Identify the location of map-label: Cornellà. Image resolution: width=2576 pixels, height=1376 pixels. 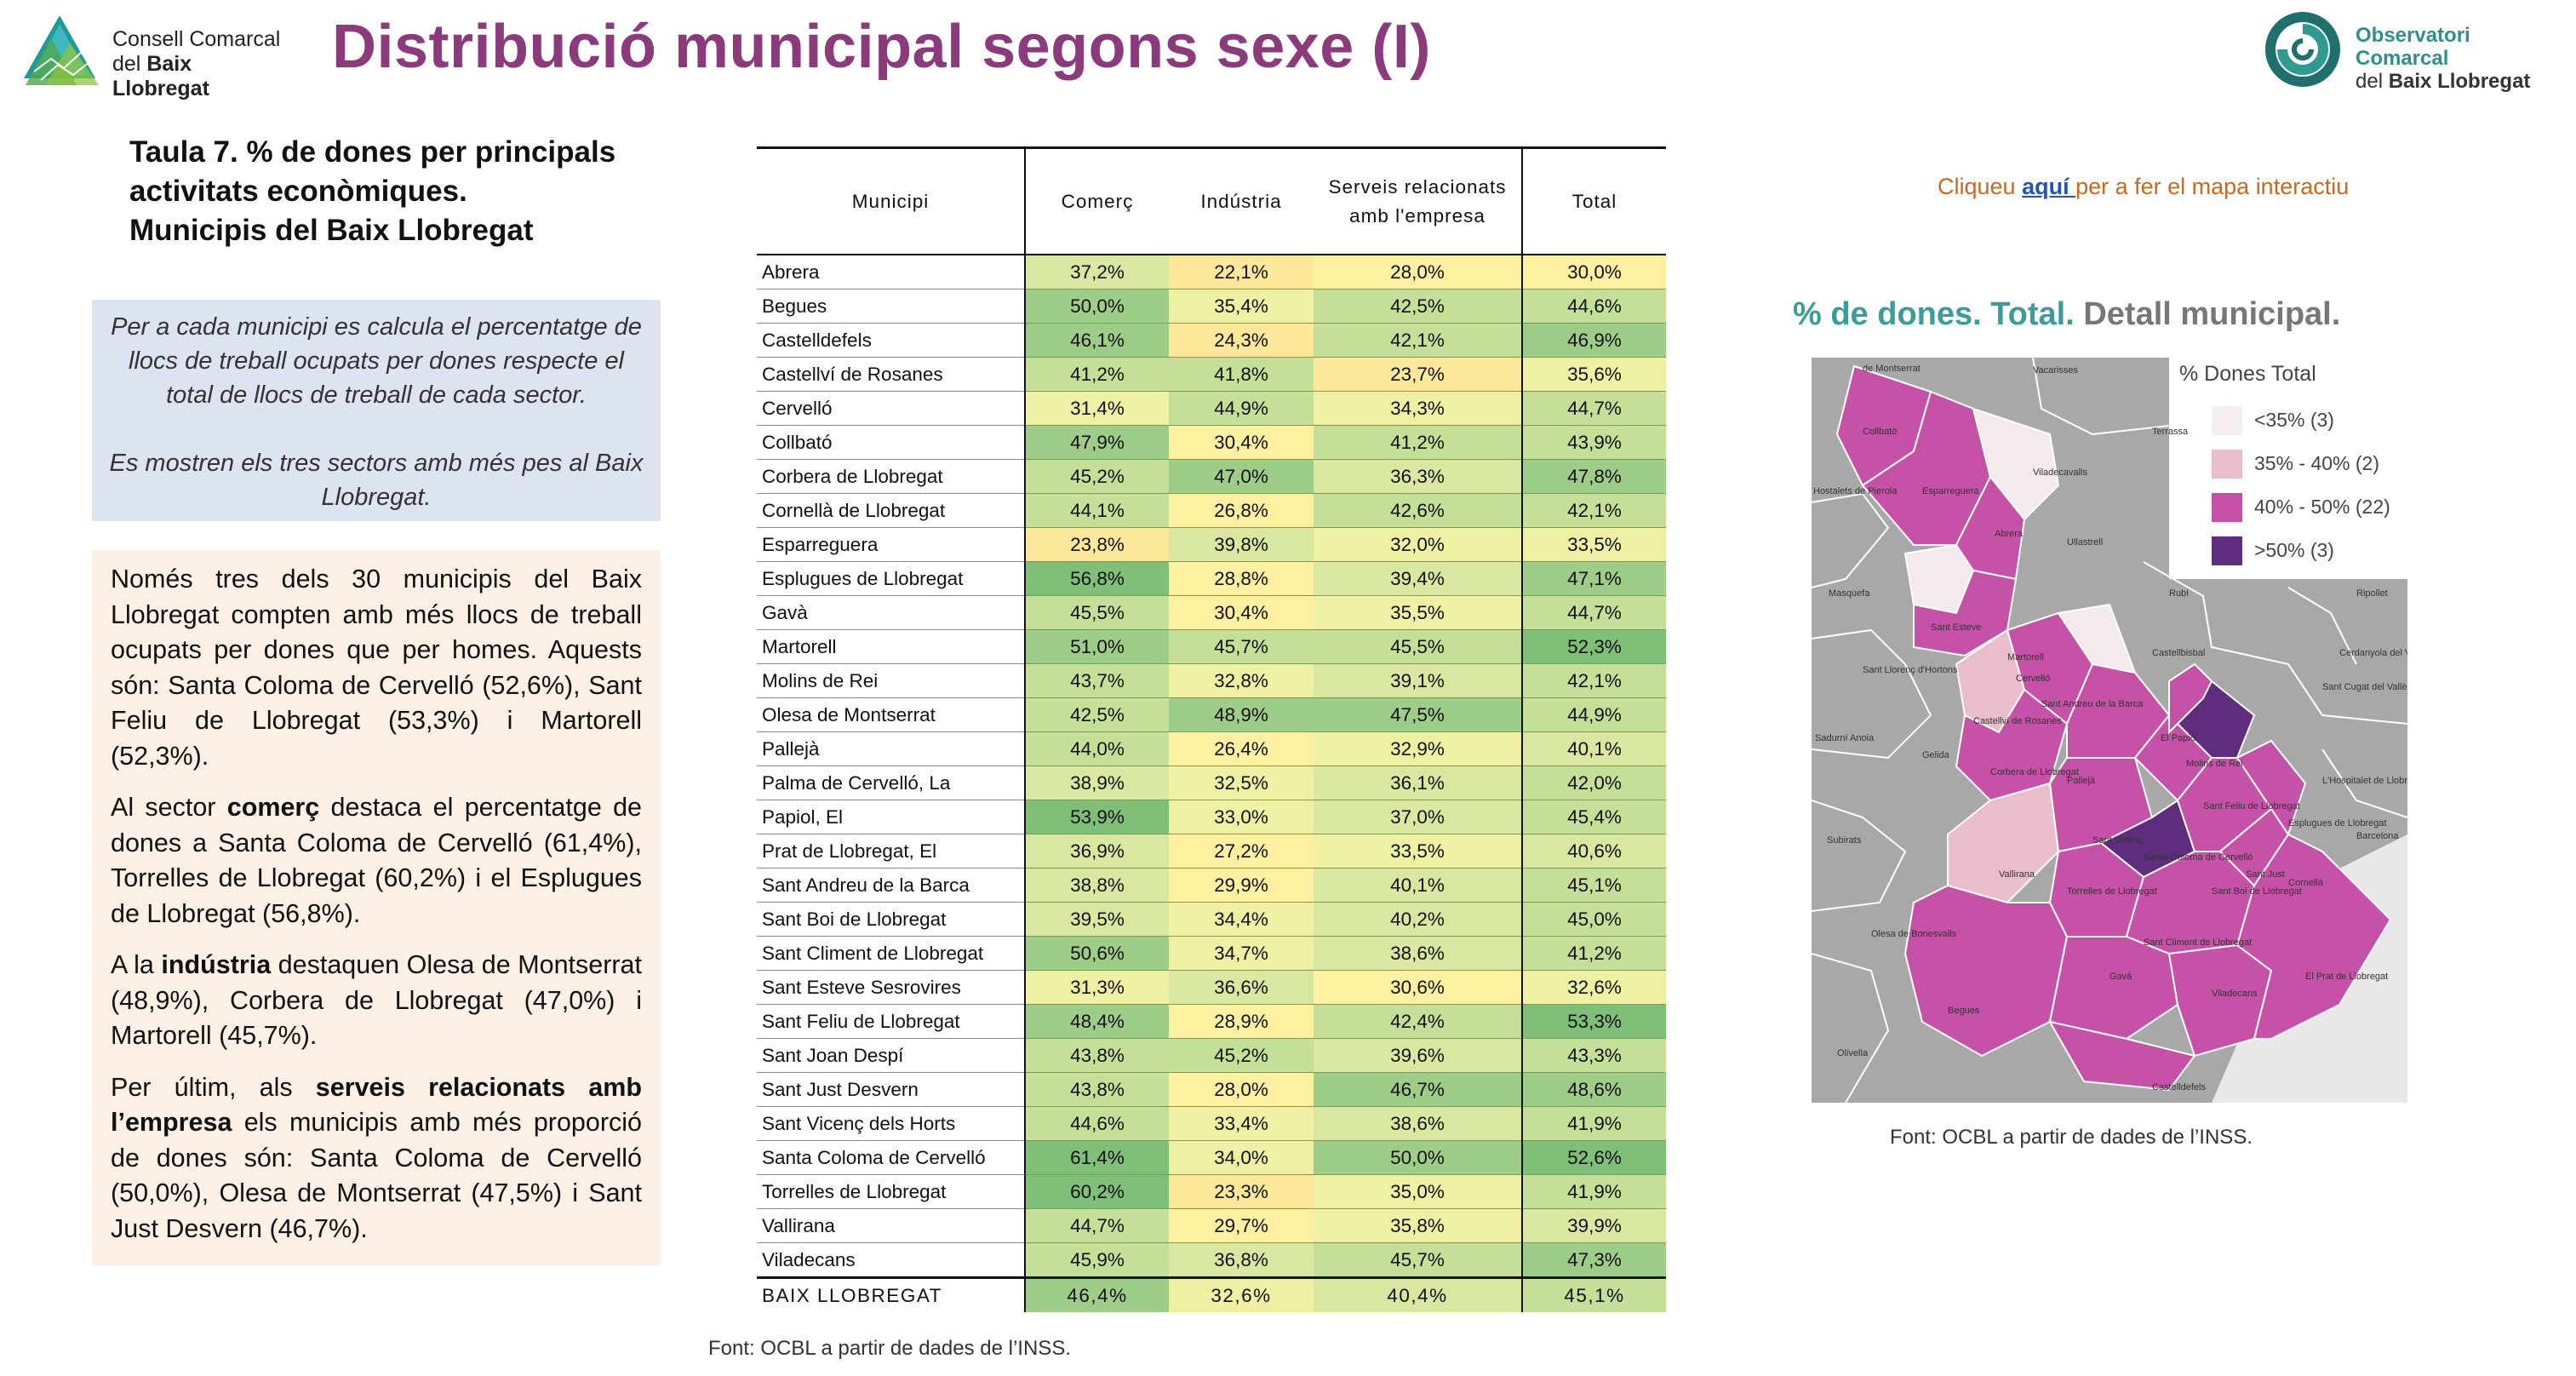
(2306, 883).